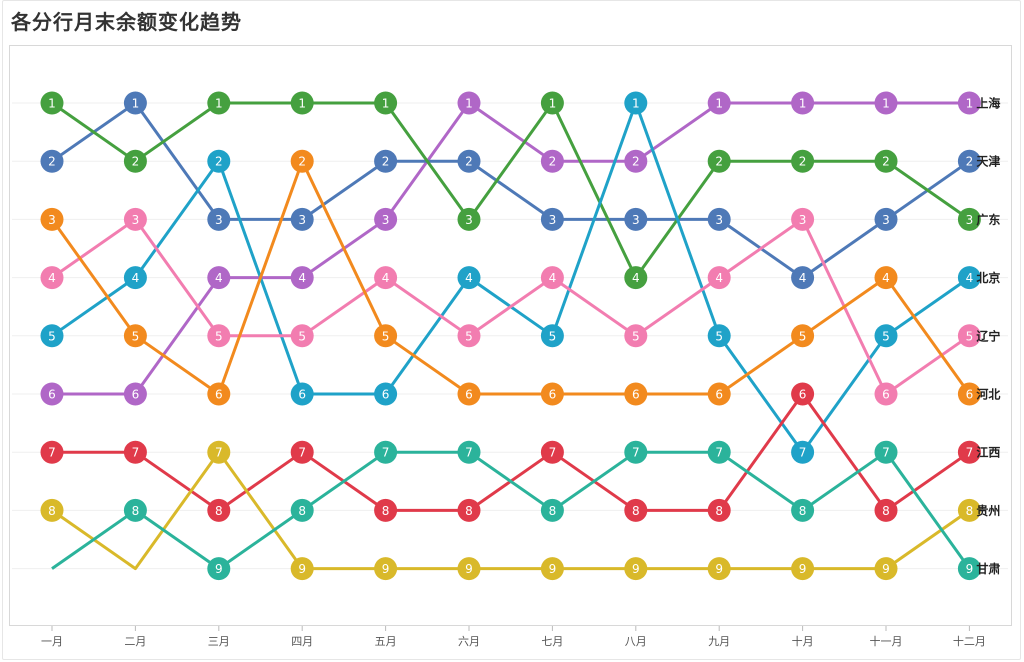 This screenshot has width=1024, height=662. I want to click on x-tick-label: 十一月, so click(886, 641).